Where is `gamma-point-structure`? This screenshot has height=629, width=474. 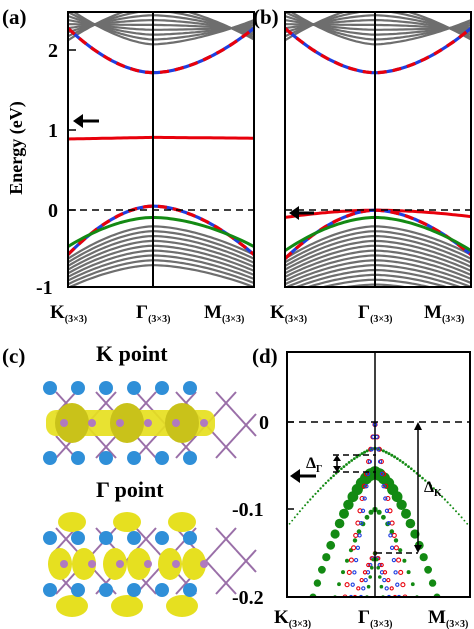
gamma-point-structure is located at coordinates (150, 564).